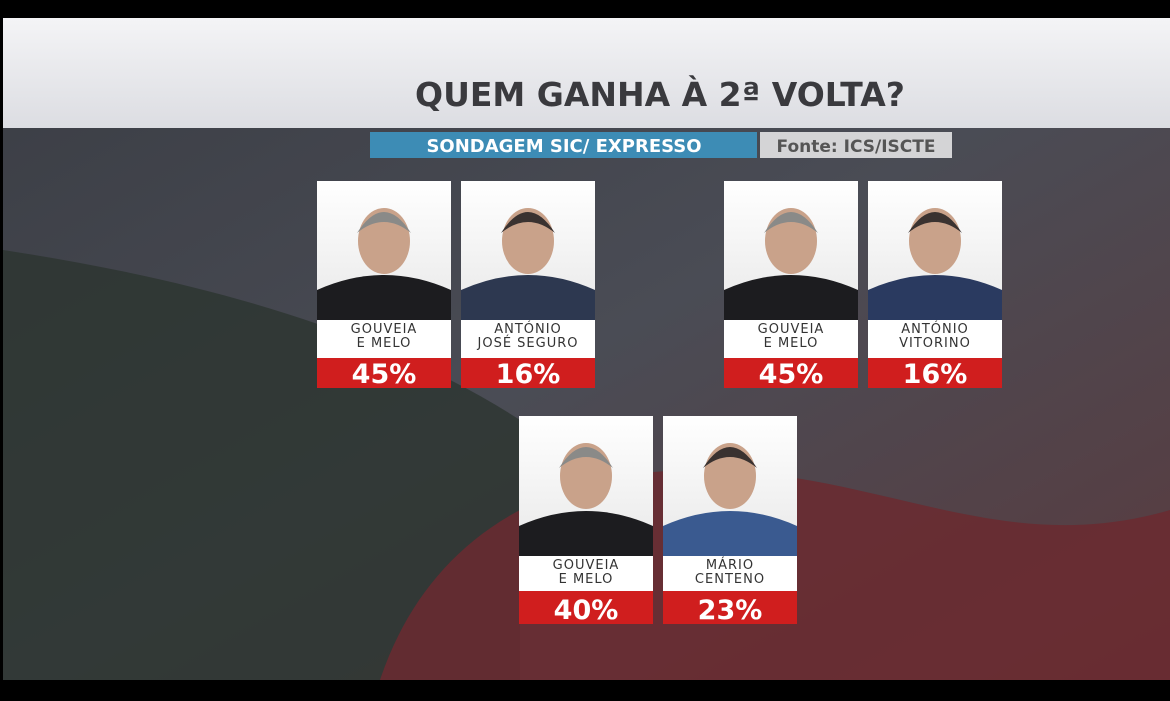  What do you see at coordinates (528, 343) in the screenshot?
I see `candidate-name: JOSÉ SEGURO` at bounding box center [528, 343].